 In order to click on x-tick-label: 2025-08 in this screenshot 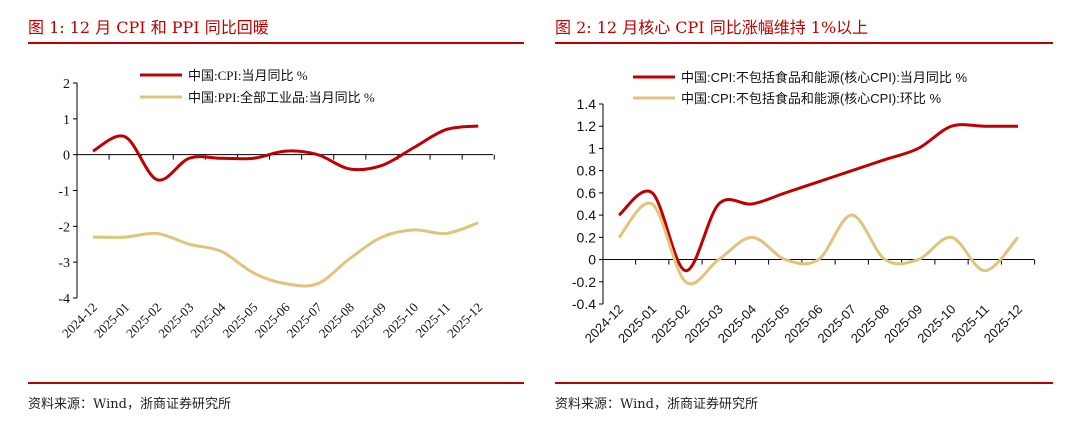, I will do `click(336, 320)`.